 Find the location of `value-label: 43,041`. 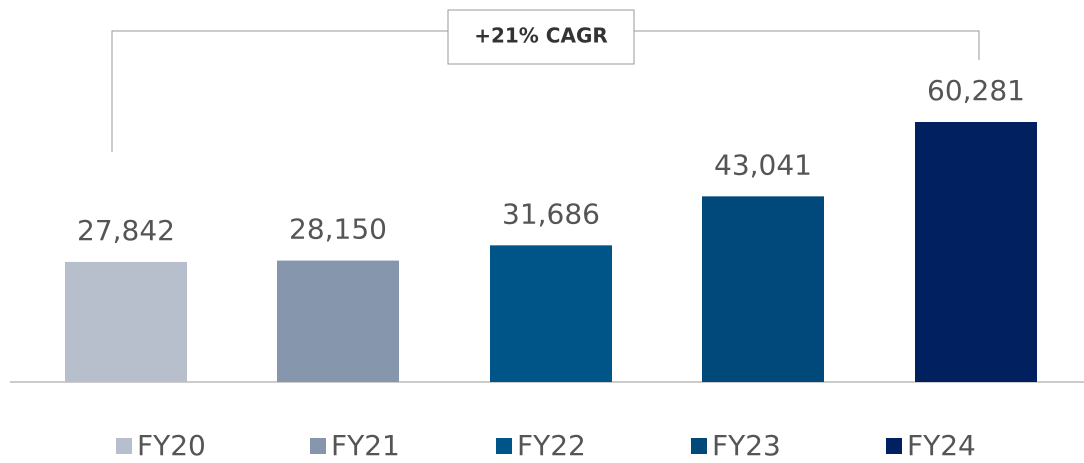

value-label: 43,041 is located at coordinates (763, 164).